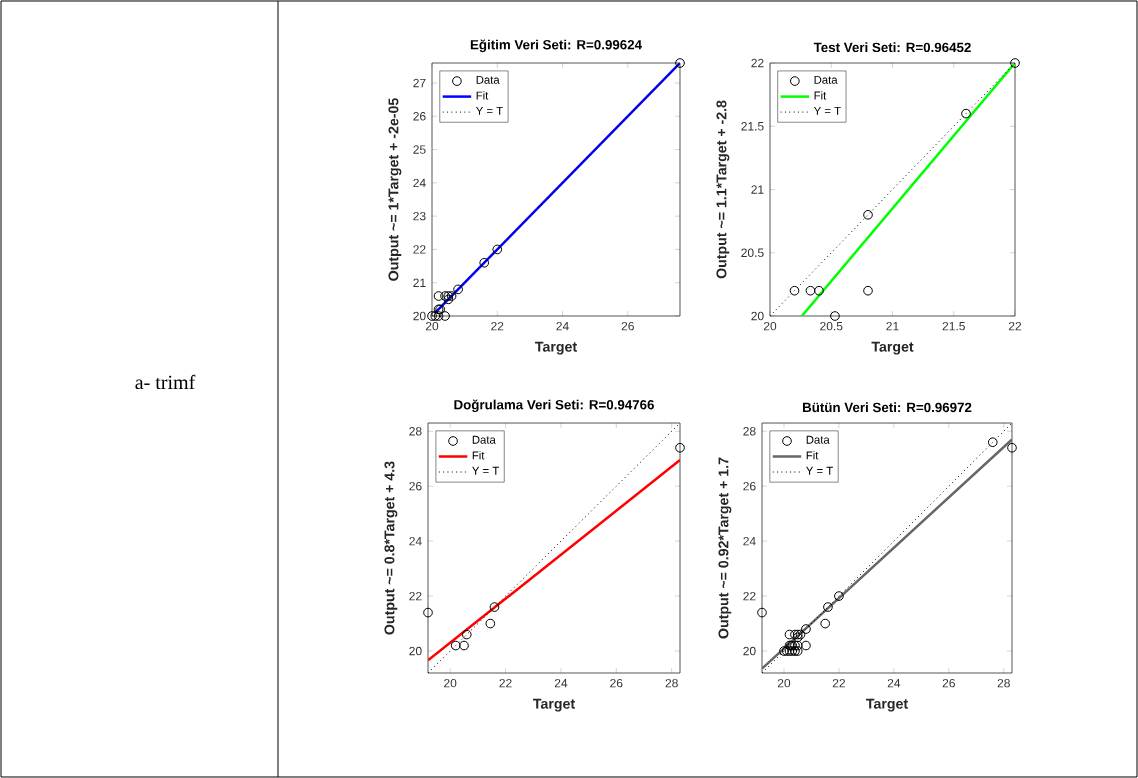 This screenshot has height=778, width=1138. Describe the element at coordinates (395, 189) in the screenshot. I see `y-axis-title: Output ~= 1*Target + -2e-05` at that location.